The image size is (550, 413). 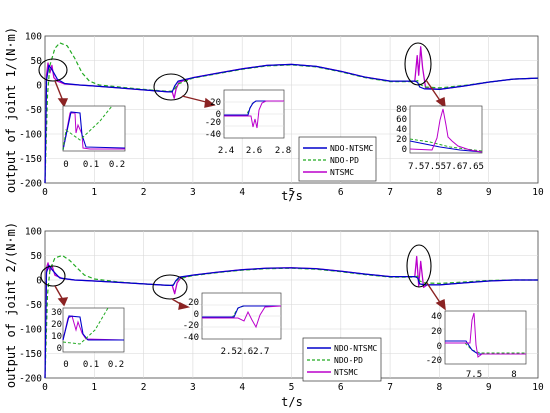 I want to click on y-axis-label-1: output of joint 1/(N·m), so click(x=11, y=110).